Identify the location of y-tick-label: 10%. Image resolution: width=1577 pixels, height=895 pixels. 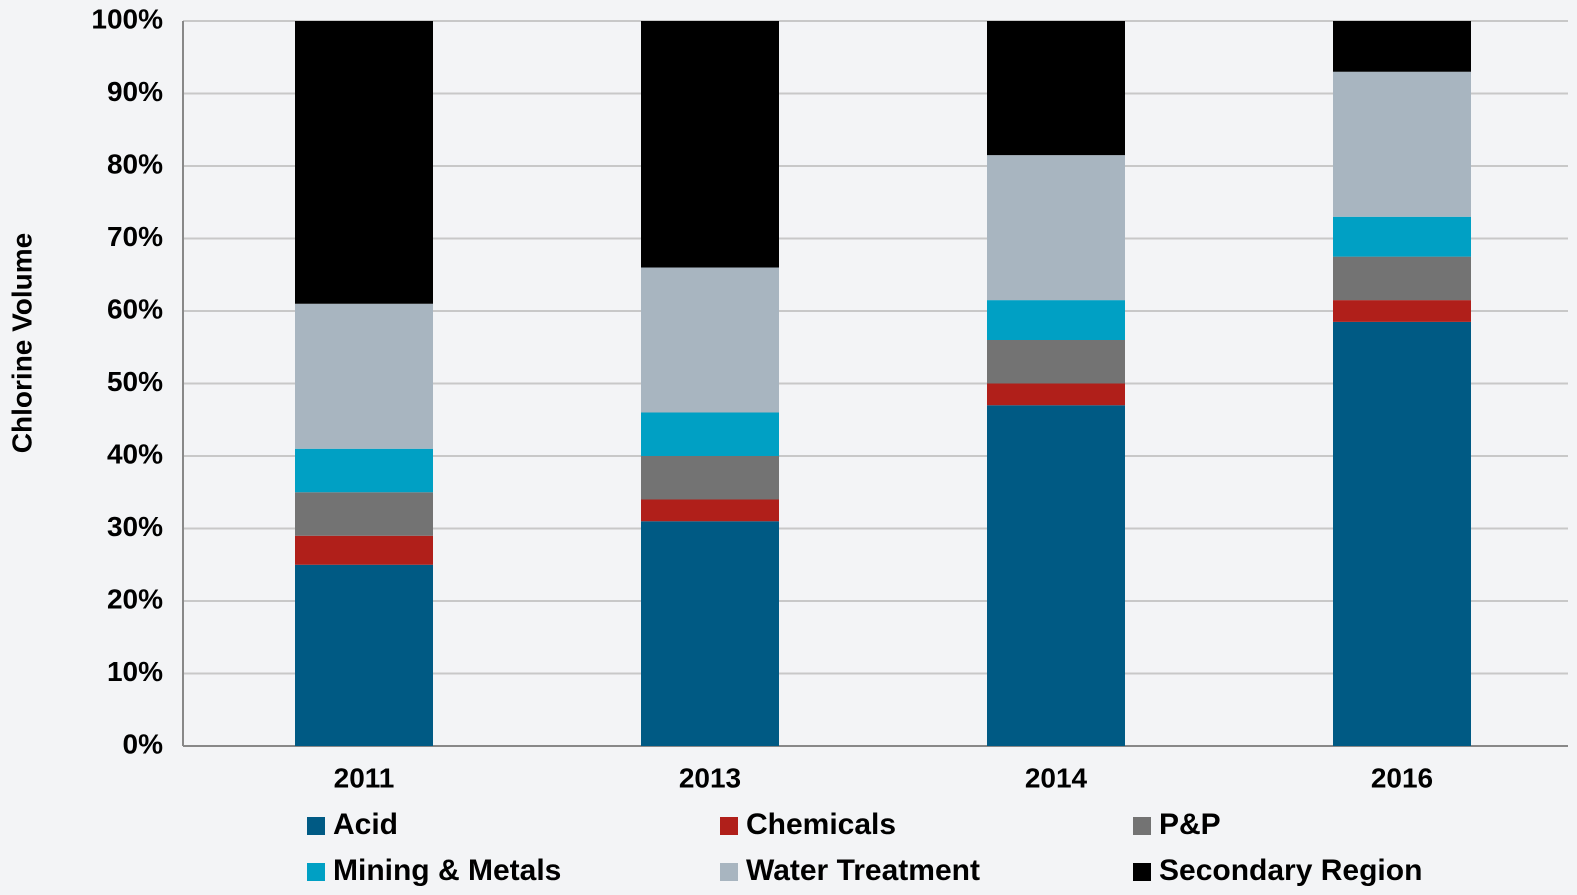
(135, 671).